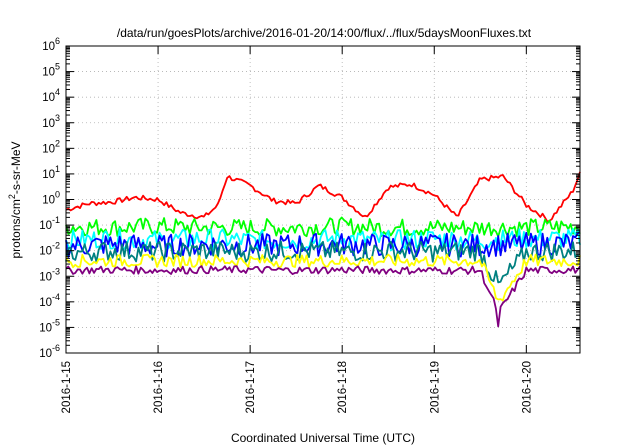  Describe the element at coordinates (16, 228) in the screenshot. I see `y-axis-title-main: protons/cm` at that location.